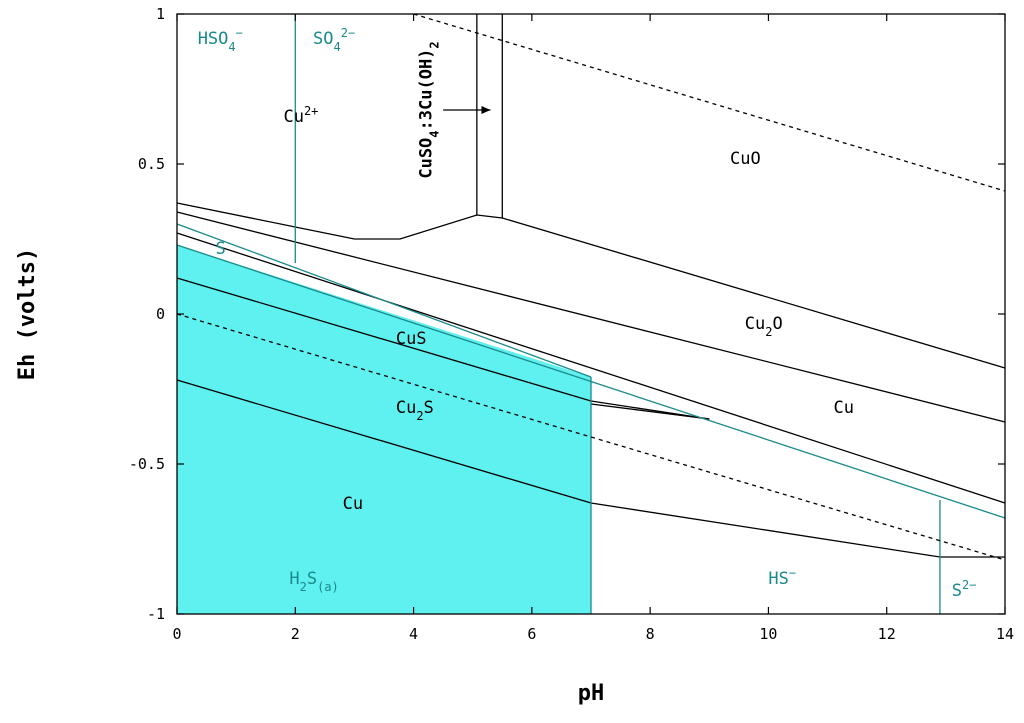 The image size is (1024, 723). Describe the element at coordinates (334, 40) in the screenshot. I see `region-label-so4: SO42−` at that location.